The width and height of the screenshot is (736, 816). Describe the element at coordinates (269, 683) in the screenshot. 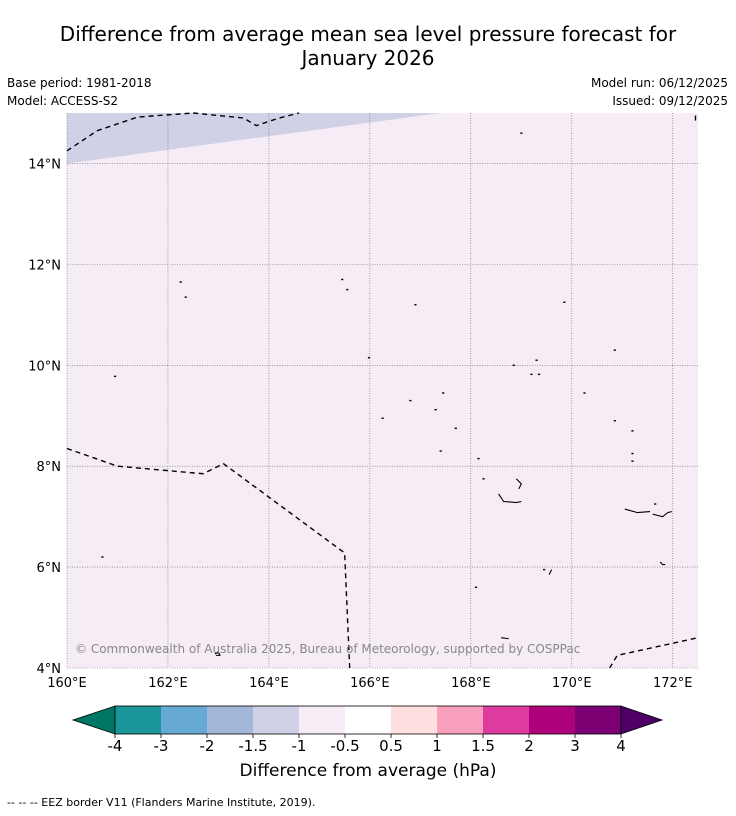

I see `lon-tick-label: 164°E` at that location.